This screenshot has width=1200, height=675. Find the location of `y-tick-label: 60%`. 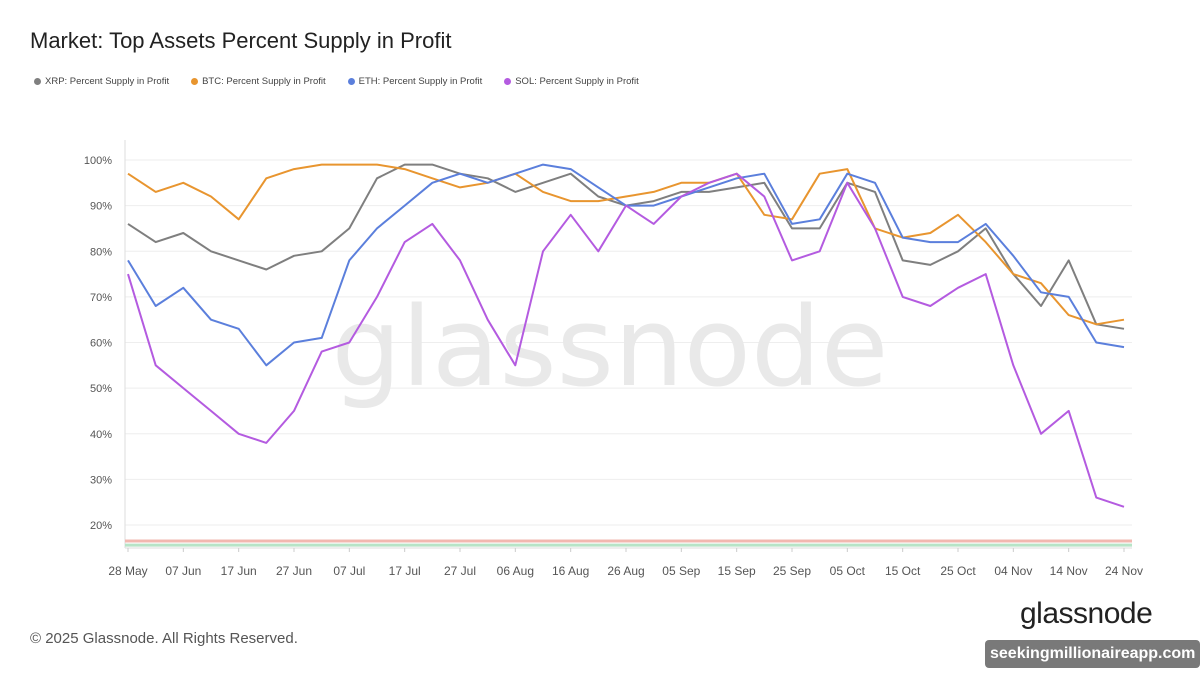

y-tick-label: 60% is located at coordinates (101, 344).